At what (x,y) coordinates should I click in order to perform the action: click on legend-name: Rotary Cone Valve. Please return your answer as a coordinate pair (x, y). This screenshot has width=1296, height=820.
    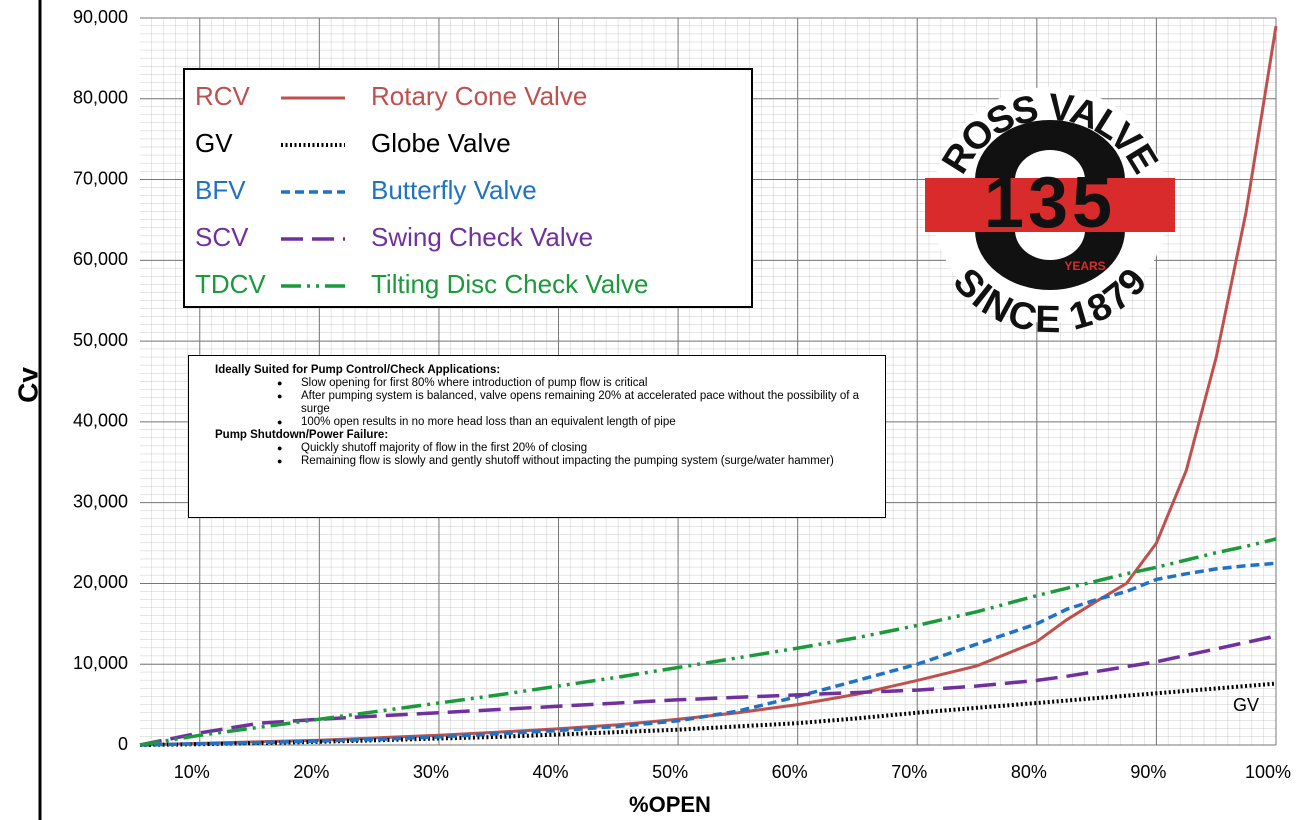
    Looking at the image, I should click on (479, 96).